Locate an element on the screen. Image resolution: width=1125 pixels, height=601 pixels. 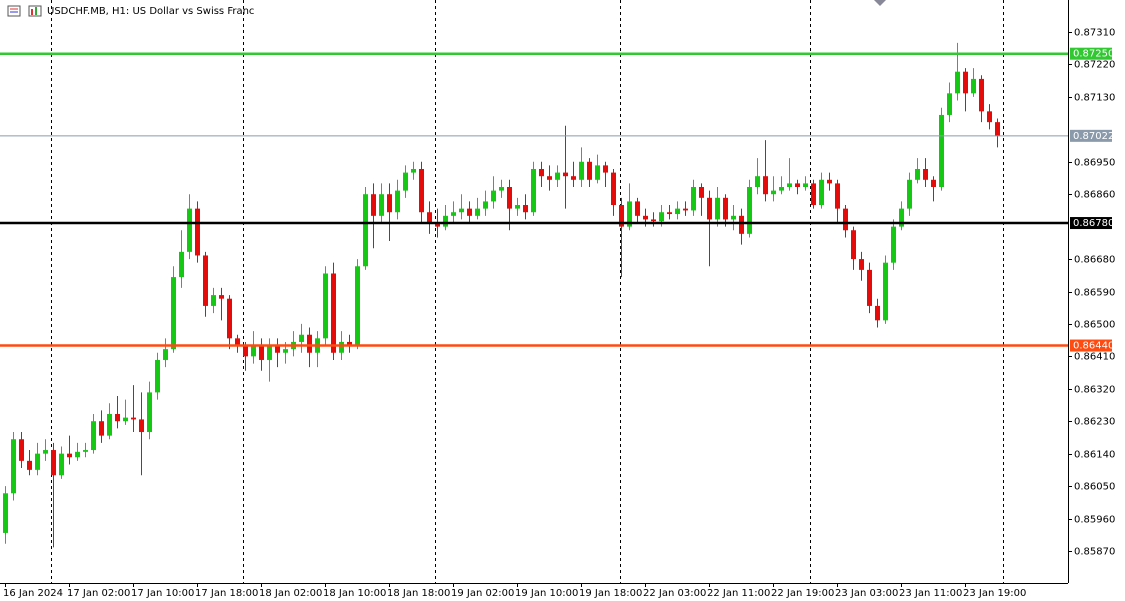
y-tick-label: 0.86320 is located at coordinates (1094, 390).